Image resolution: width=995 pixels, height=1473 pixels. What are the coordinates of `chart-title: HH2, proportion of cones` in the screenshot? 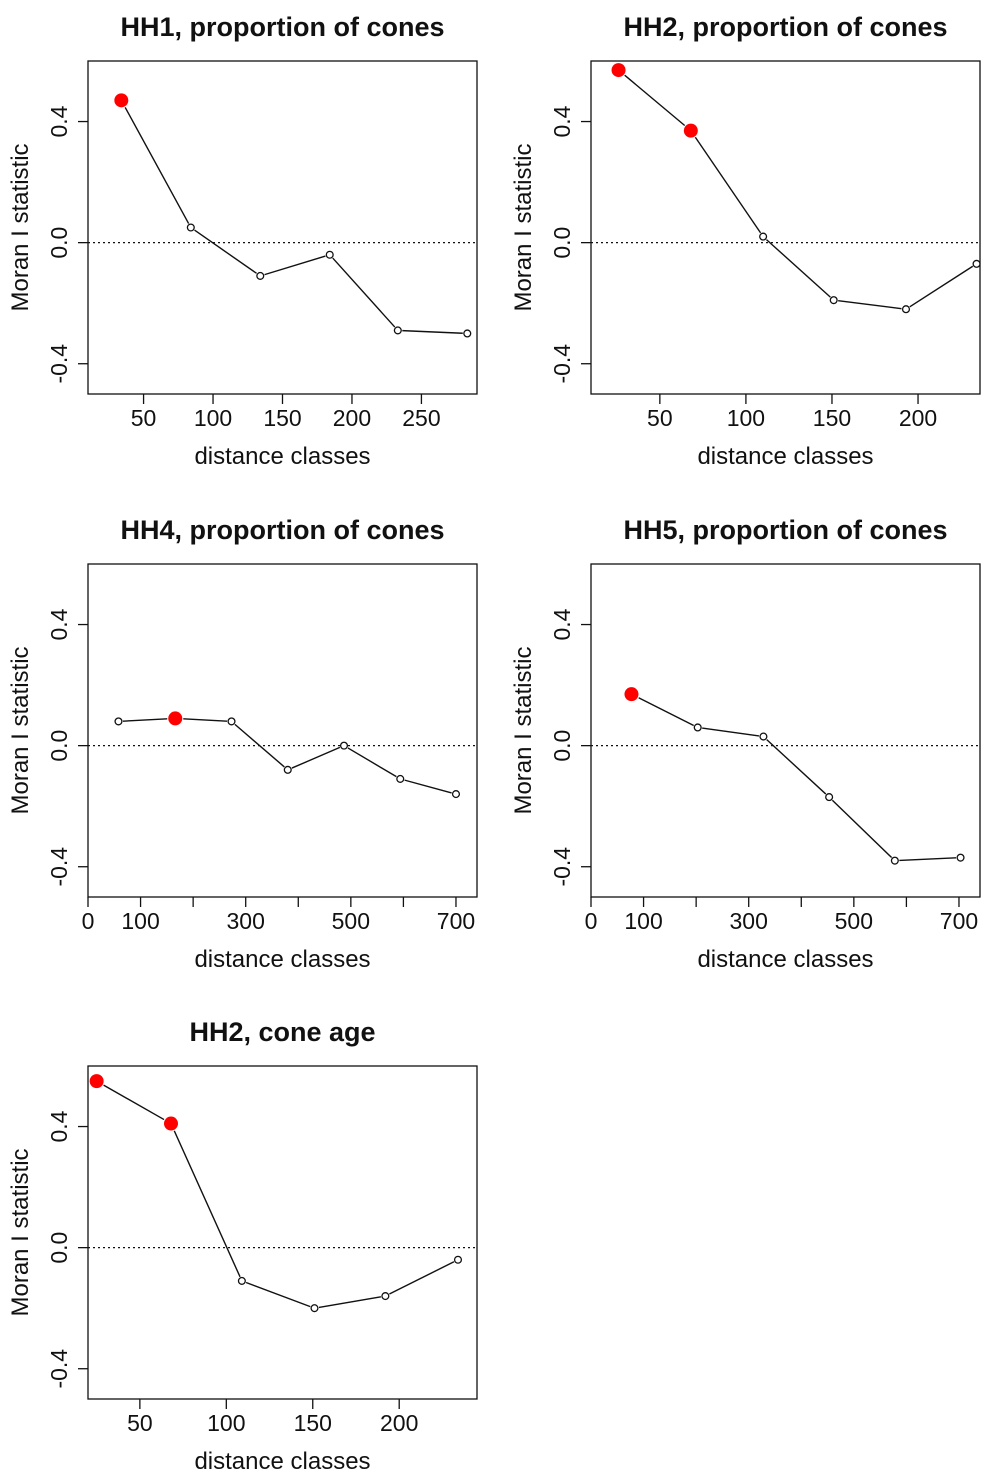 It's located at (786, 27).